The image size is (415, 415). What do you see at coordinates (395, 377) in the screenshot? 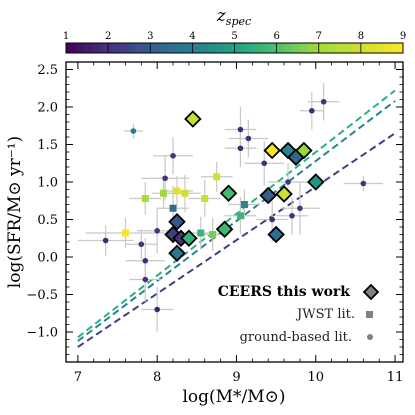
I see `x-tick-label: 11` at bounding box center [395, 377].